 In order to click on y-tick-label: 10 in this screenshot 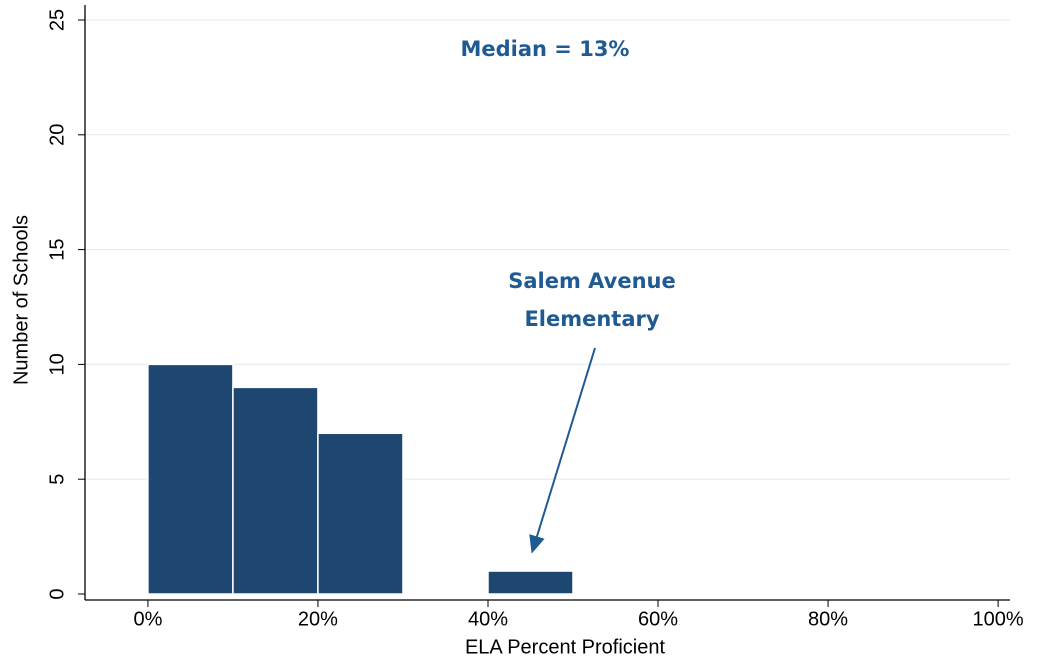, I will do `click(57, 364)`.